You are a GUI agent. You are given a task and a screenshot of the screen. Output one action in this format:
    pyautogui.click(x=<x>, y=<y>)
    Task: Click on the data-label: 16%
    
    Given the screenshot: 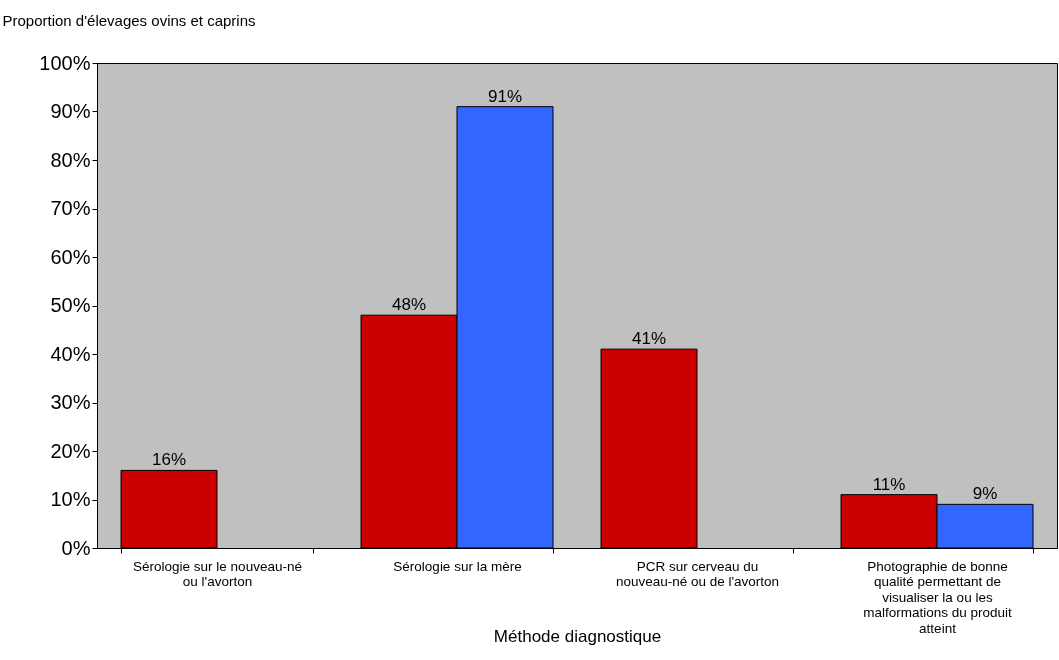 What is the action you would take?
    pyautogui.click(x=169, y=460)
    